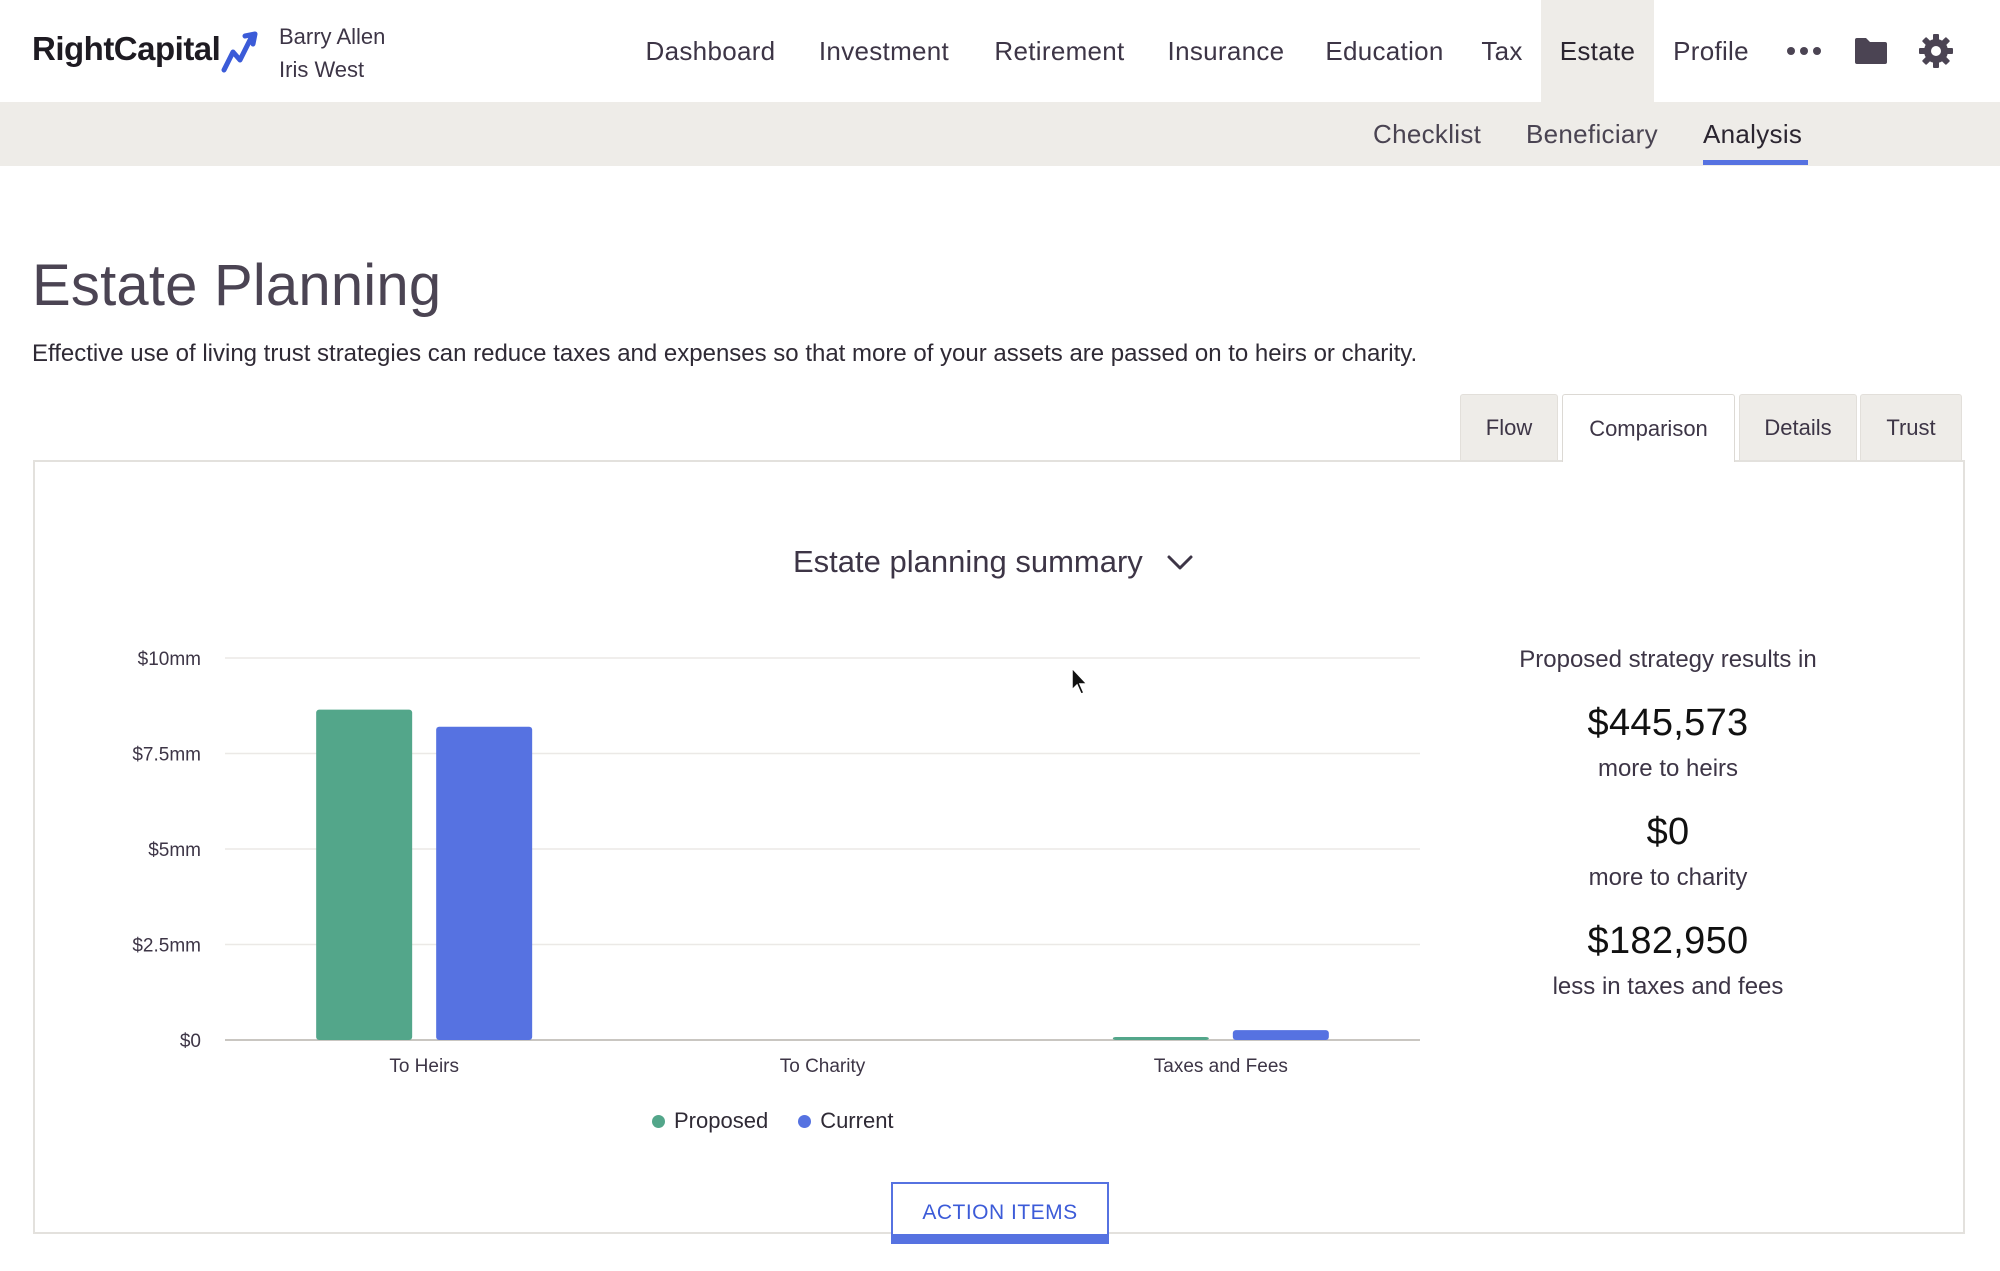 This screenshot has width=2000, height=1271. What do you see at coordinates (239, 52) in the screenshot?
I see `logo-arrow-icon` at bounding box center [239, 52].